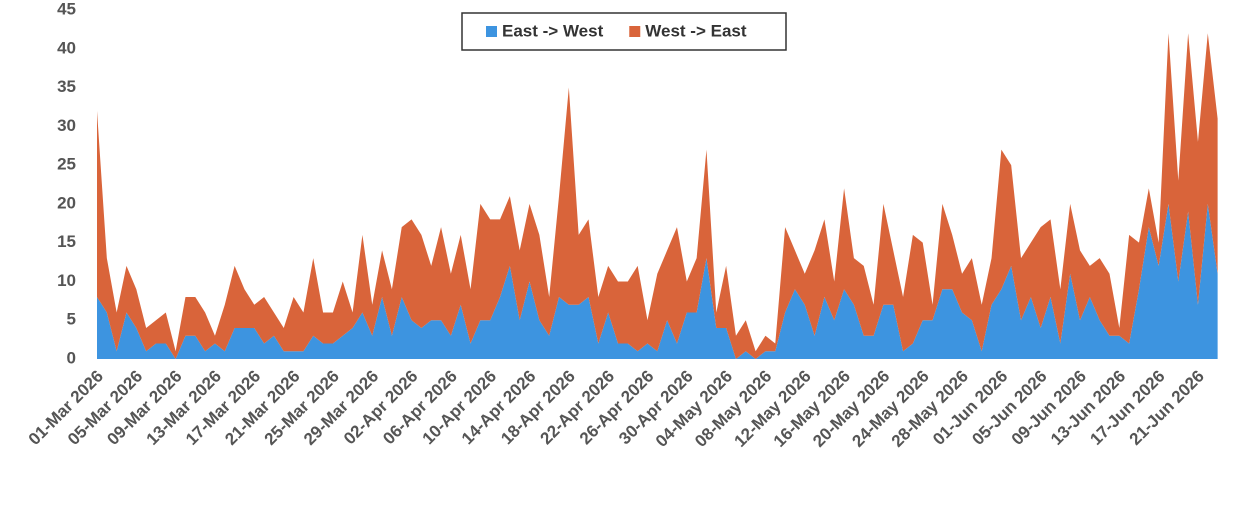 This screenshot has height=508, width=1248. What do you see at coordinates (66, 86) in the screenshot?
I see `y-tick-label: 35` at bounding box center [66, 86].